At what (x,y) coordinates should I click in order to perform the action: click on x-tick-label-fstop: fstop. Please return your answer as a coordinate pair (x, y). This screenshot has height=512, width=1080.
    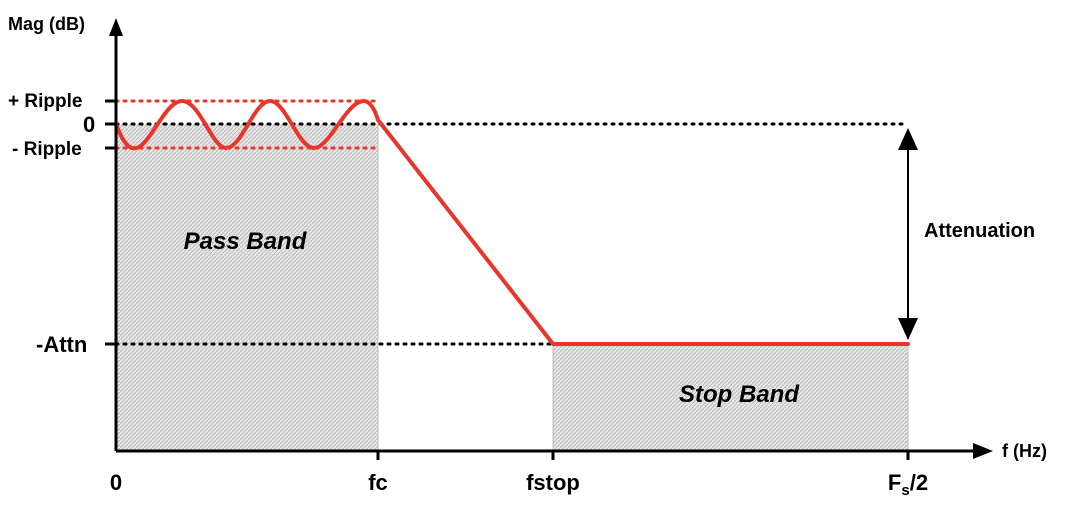
    Looking at the image, I should click on (553, 482).